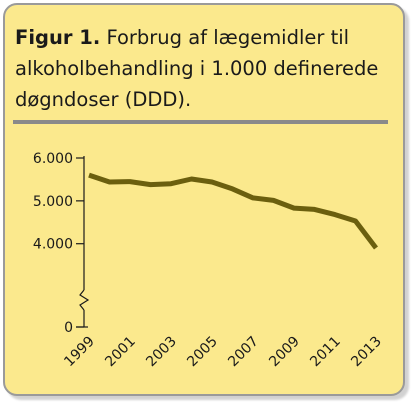 The height and width of the screenshot is (406, 415). Describe the element at coordinates (53, 202) in the screenshot. I see `y-tick-label: 5.000` at that location.